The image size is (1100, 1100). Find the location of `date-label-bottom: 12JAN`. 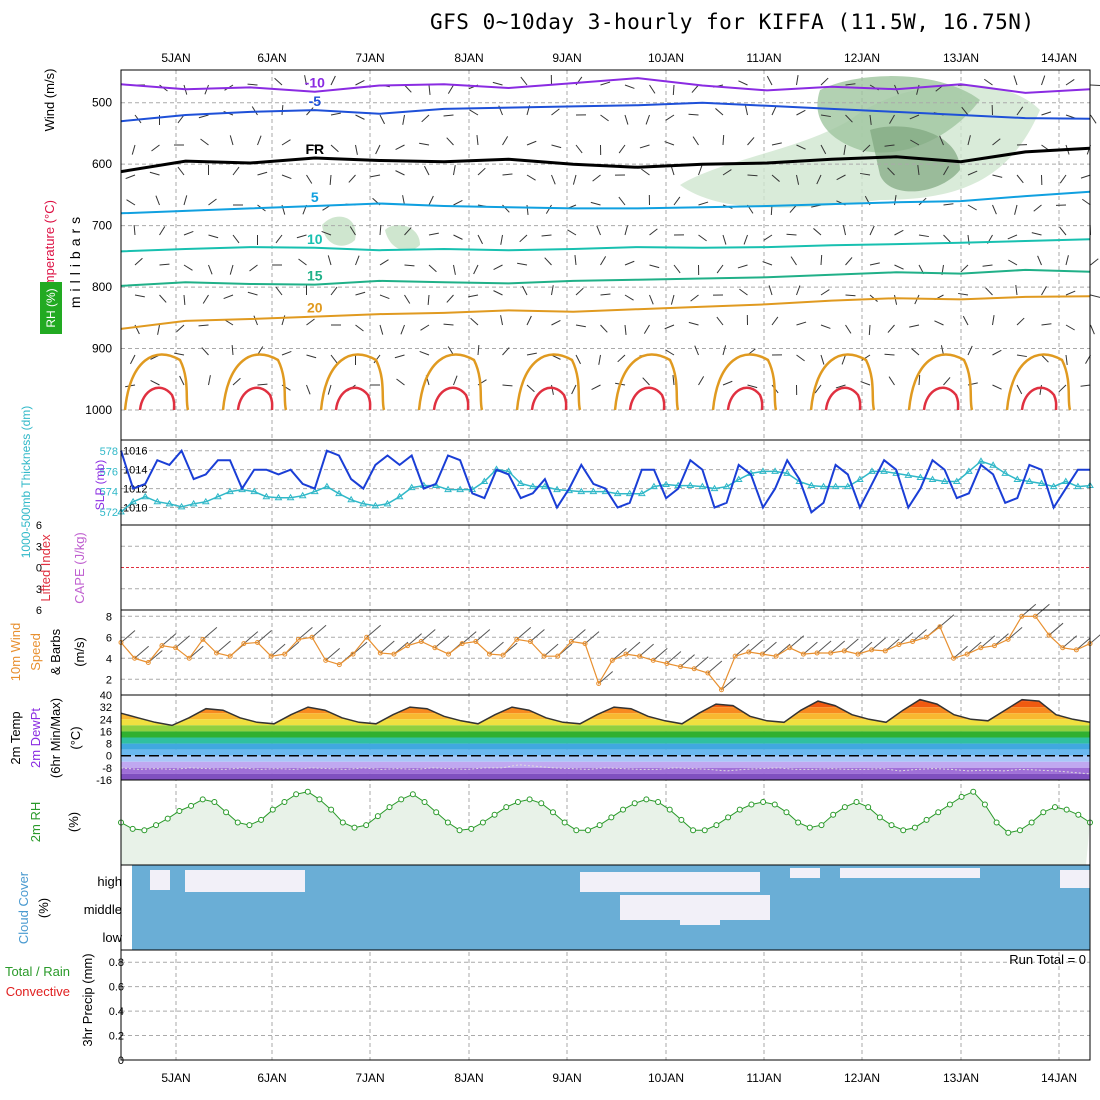

date-label-bottom: 12JAN is located at coordinates (862, 1078).